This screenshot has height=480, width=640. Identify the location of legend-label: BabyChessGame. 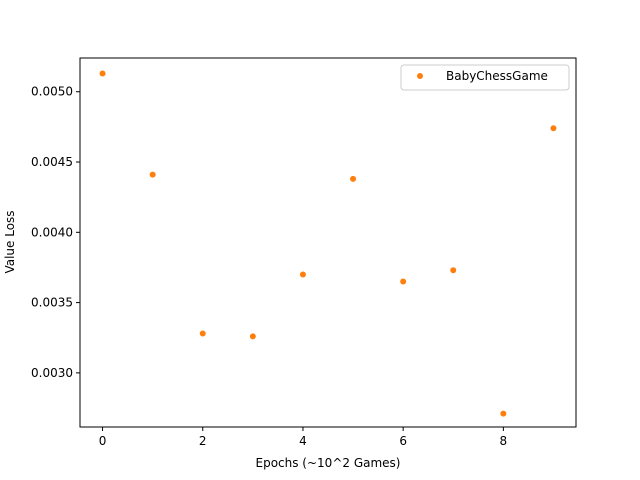
(497, 76).